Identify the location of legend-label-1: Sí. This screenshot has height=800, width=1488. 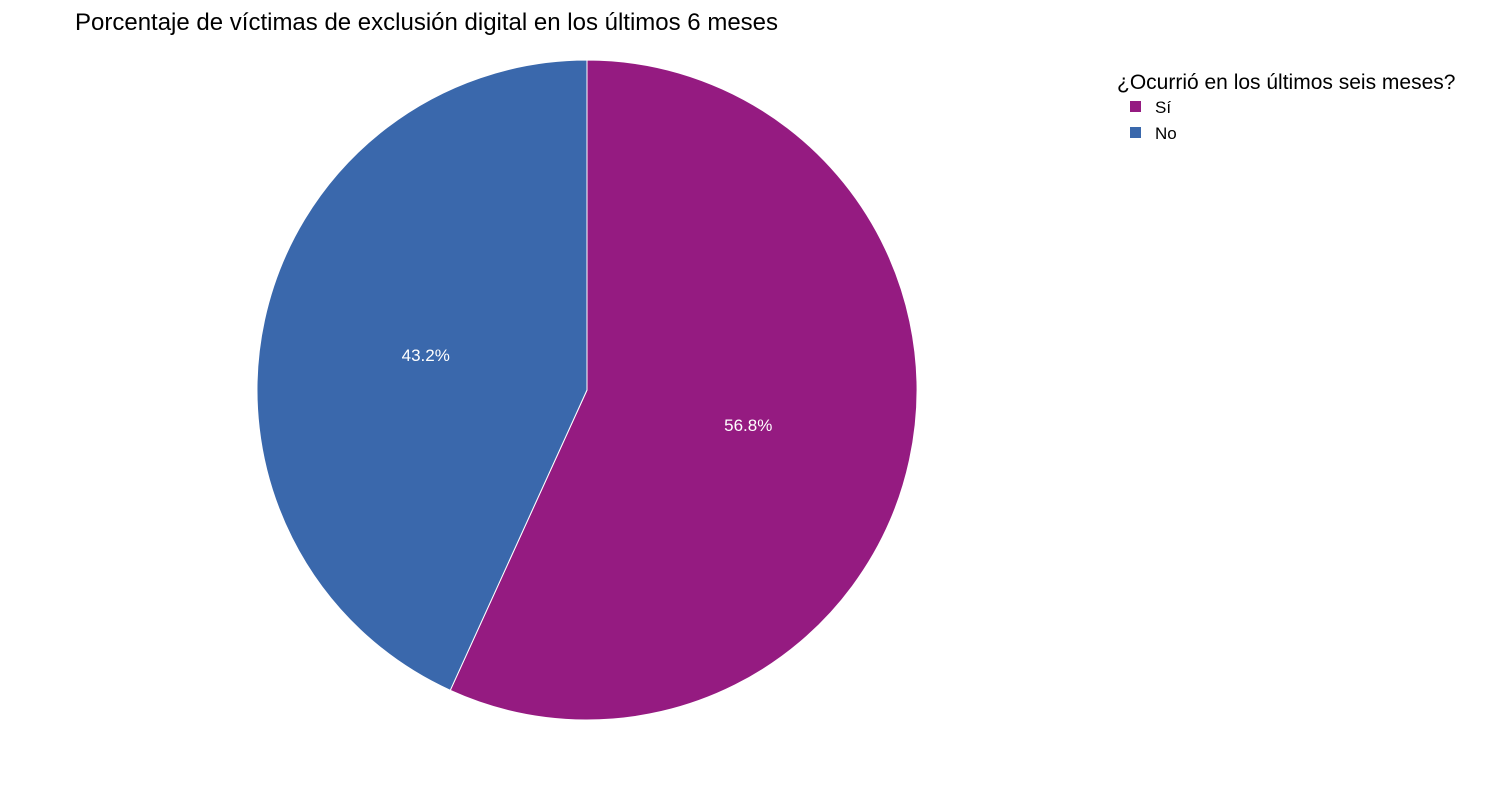
(1163, 107).